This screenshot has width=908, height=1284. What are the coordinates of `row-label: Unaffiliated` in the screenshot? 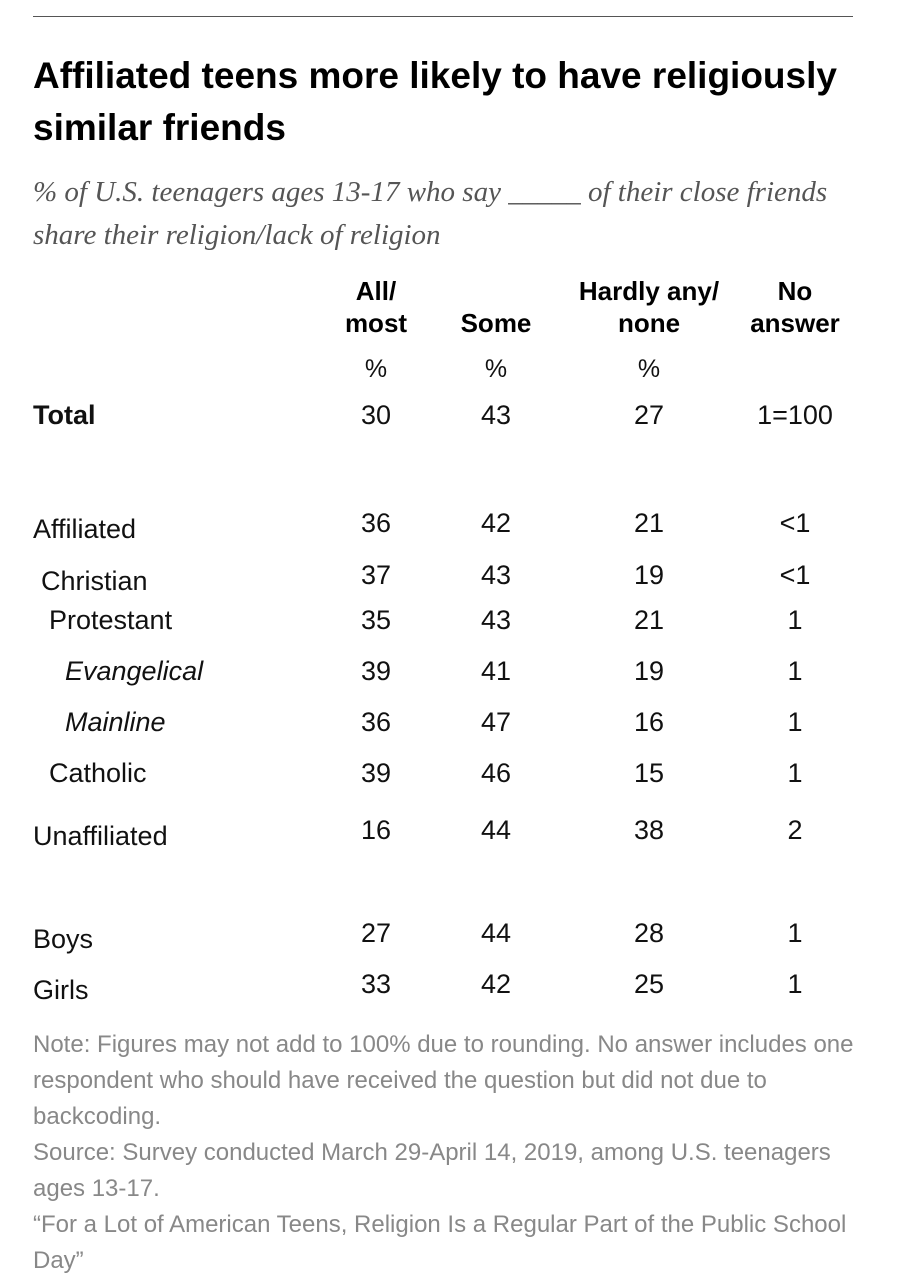 It's located at (100, 836).